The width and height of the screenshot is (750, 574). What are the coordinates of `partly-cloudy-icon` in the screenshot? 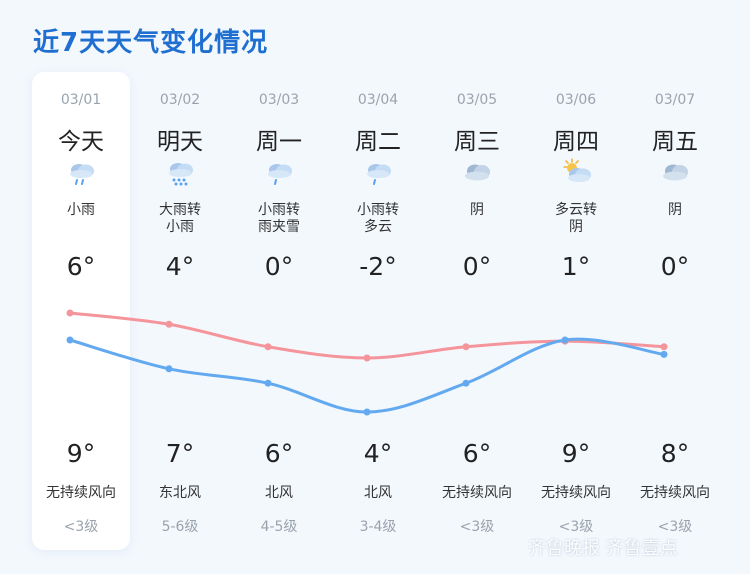 It's located at (577, 172).